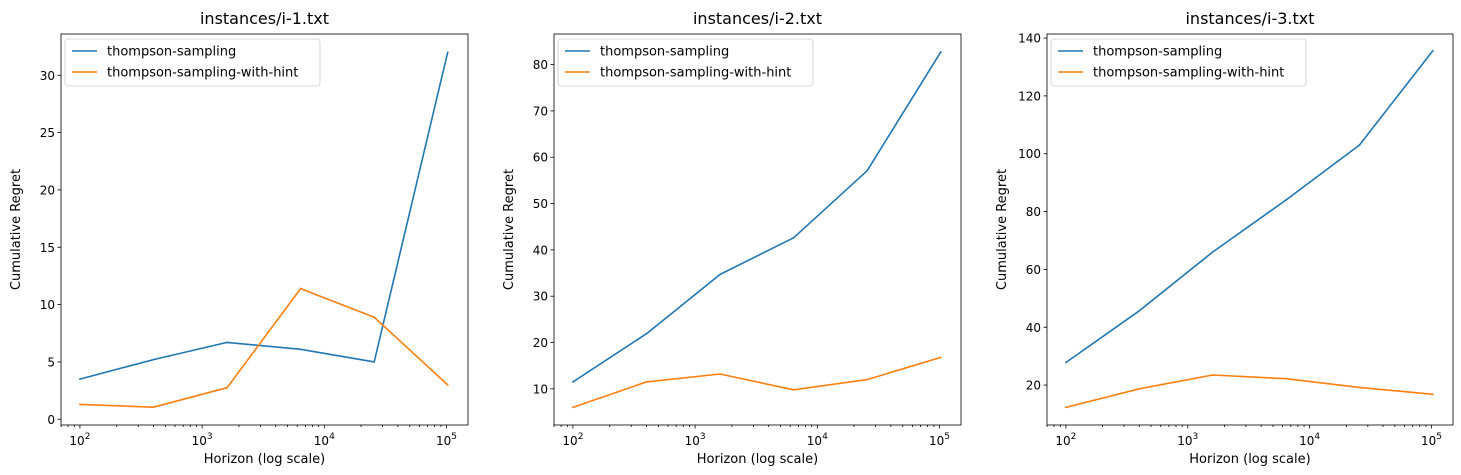 The width and height of the screenshot is (1461, 475). What do you see at coordinates (1029, 39) in the screenshot?
I see `y-tick-label: 140` at bounding box center [1029, 39].